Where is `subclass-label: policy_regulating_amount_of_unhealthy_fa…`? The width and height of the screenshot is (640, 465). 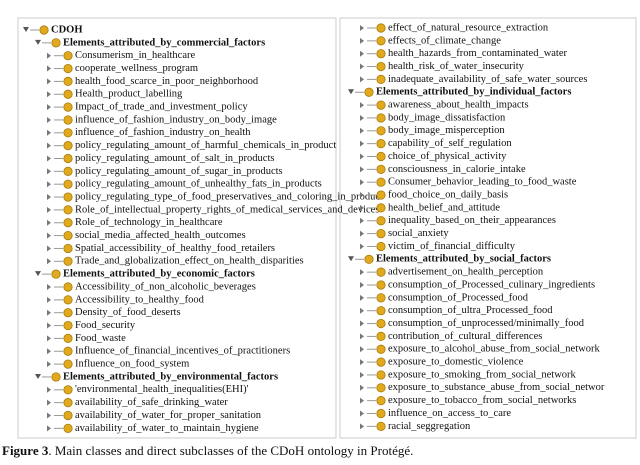 subclass-label: policy_regulating_amount_of_unhealthy_fa… is located at coordinates (198, 184).